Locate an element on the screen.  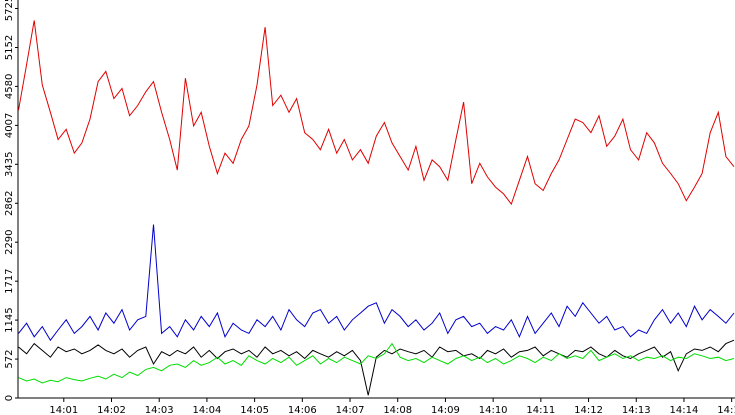
x-tick-label: 14:06 is located at coordinates (302, 410).